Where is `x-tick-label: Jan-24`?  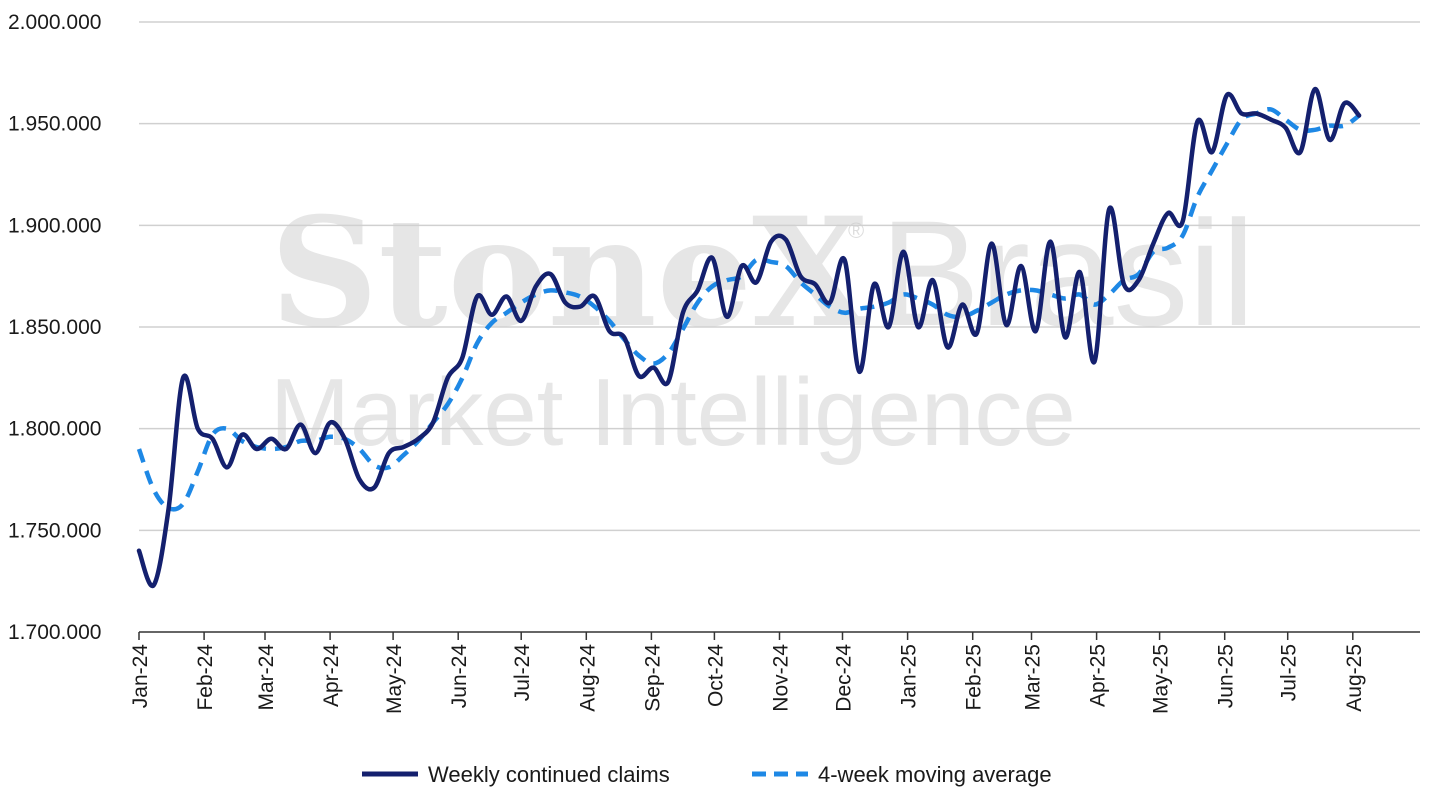
x-tick-label: Jan-24 is located at coordinates (140, 676).